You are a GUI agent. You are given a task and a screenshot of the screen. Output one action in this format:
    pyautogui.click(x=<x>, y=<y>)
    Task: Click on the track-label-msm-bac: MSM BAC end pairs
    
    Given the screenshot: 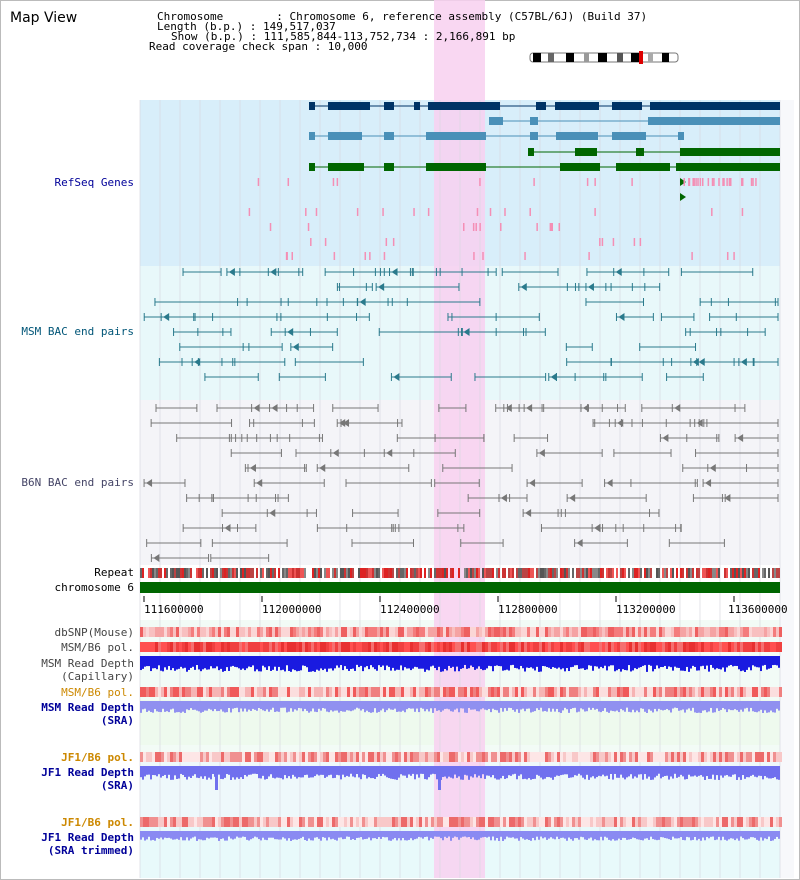 What is the action you would take?
    pyautogui.click(x=77, y=331)
    